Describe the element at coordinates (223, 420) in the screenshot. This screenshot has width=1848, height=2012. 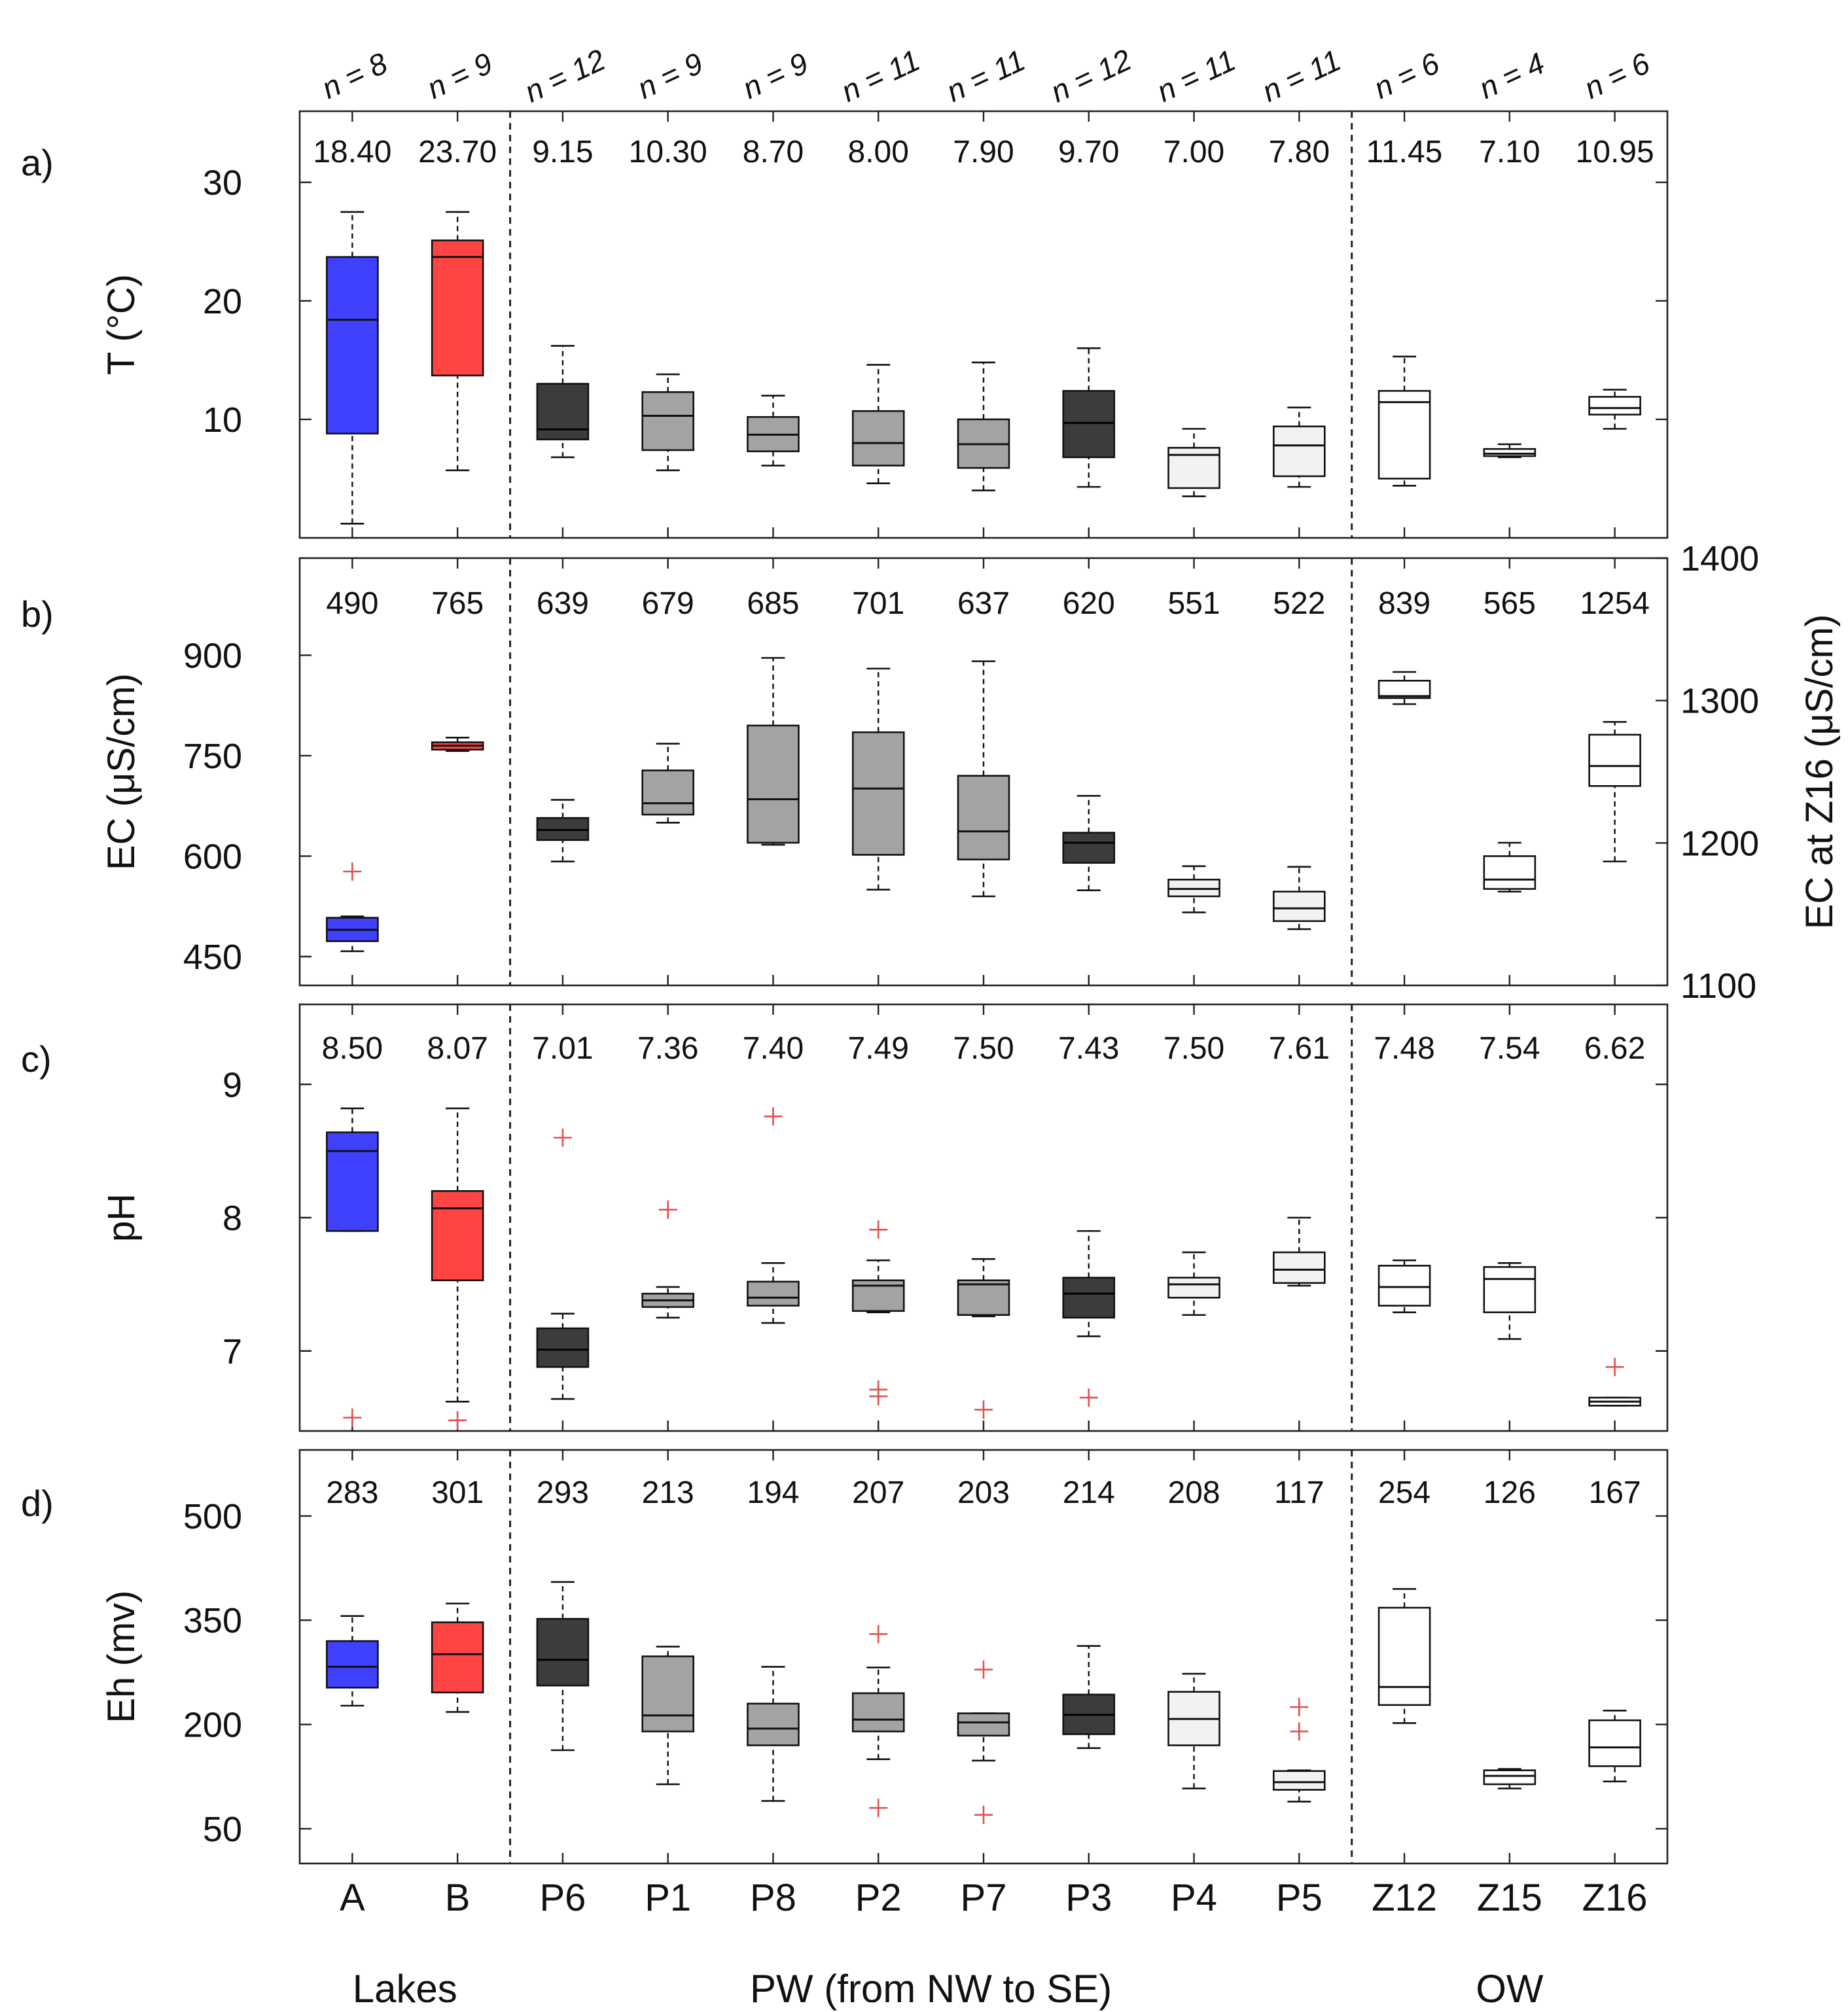
I see `y-tick-label: 10` at that location.